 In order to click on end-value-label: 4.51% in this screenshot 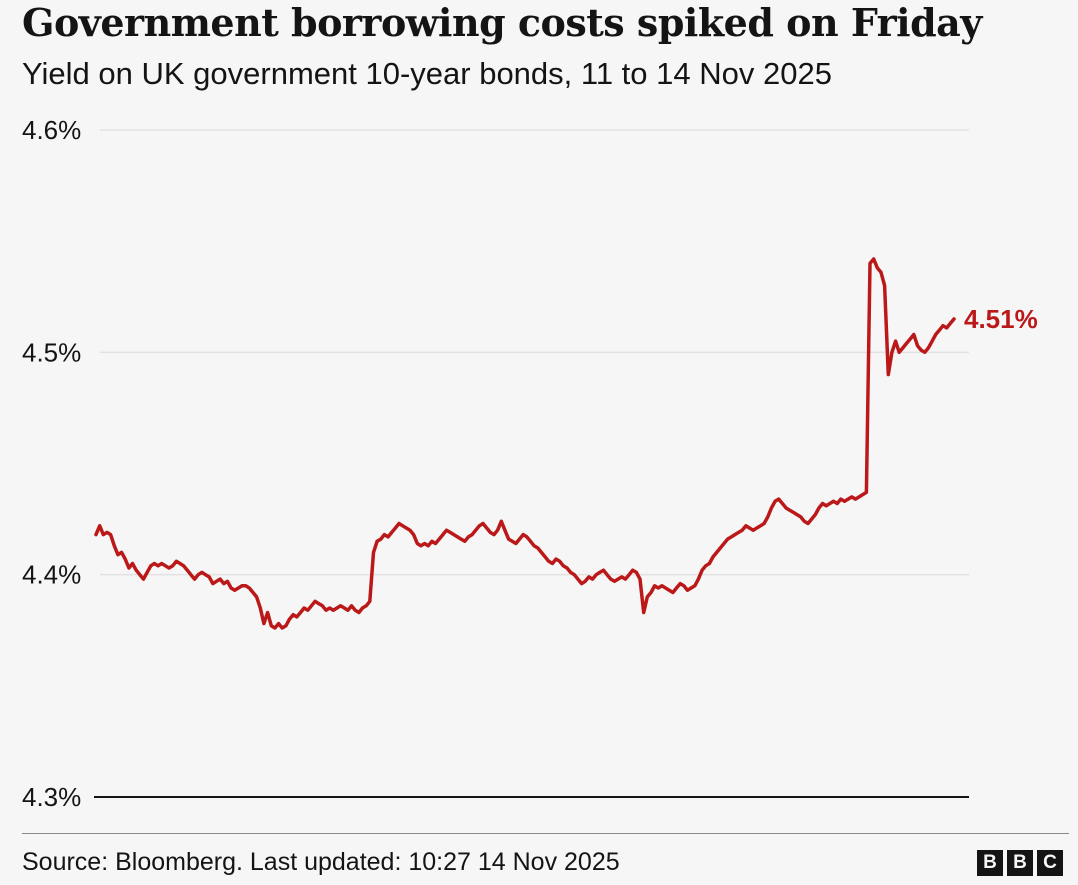, I will do `click(1001, 319)`.